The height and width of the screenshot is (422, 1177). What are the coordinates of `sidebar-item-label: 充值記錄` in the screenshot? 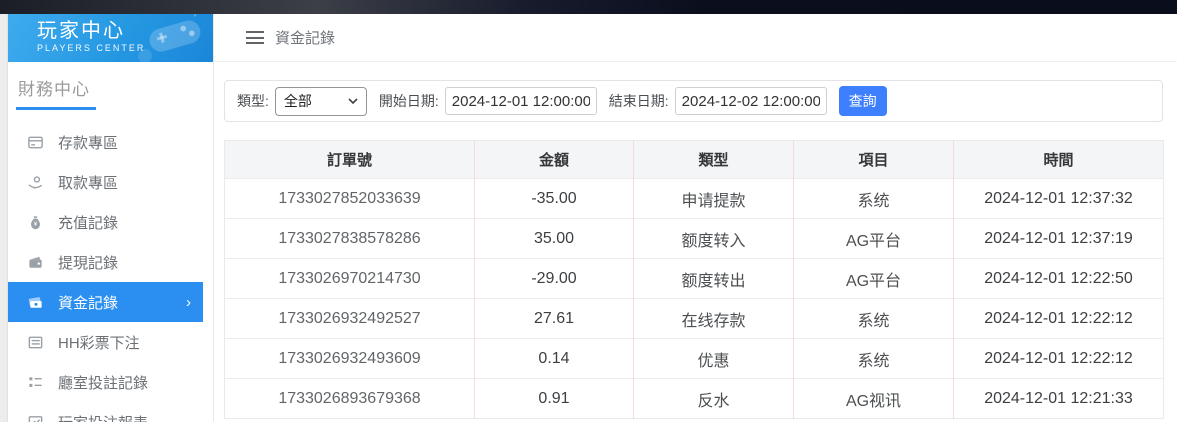 It's located at (88, 223).